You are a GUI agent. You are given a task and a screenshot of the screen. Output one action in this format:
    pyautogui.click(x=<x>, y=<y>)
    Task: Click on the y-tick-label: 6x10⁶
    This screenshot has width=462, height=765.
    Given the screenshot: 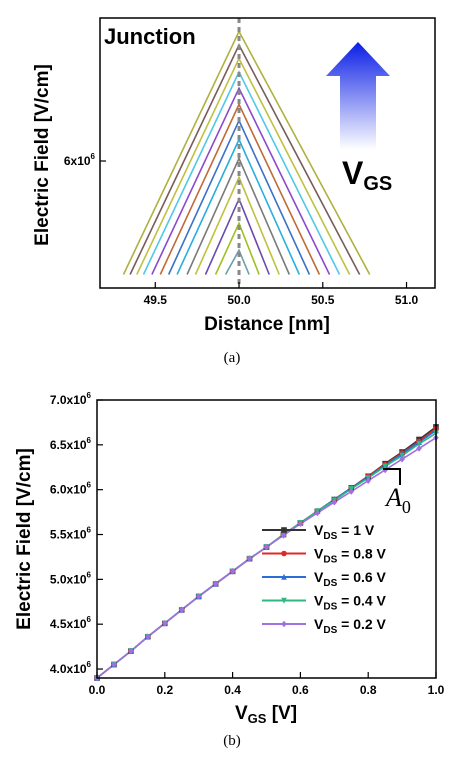 What is the action you would take?
    pyautogui.click(x=80, y=160)
    